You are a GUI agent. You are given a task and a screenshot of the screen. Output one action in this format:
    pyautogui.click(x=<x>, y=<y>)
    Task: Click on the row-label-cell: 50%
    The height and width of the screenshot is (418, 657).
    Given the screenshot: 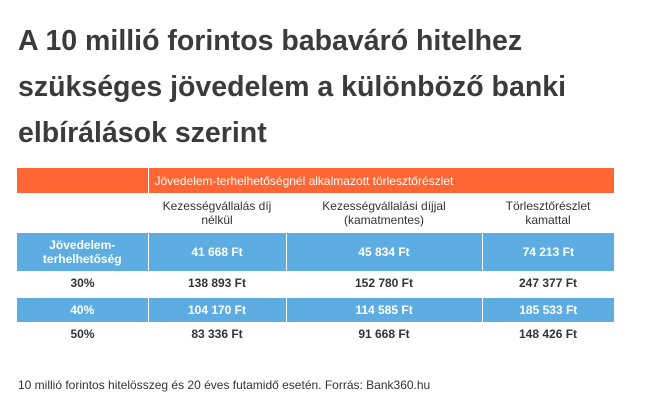 What is the action you would take?
    pyautogui.click(x=82, y=334)
    